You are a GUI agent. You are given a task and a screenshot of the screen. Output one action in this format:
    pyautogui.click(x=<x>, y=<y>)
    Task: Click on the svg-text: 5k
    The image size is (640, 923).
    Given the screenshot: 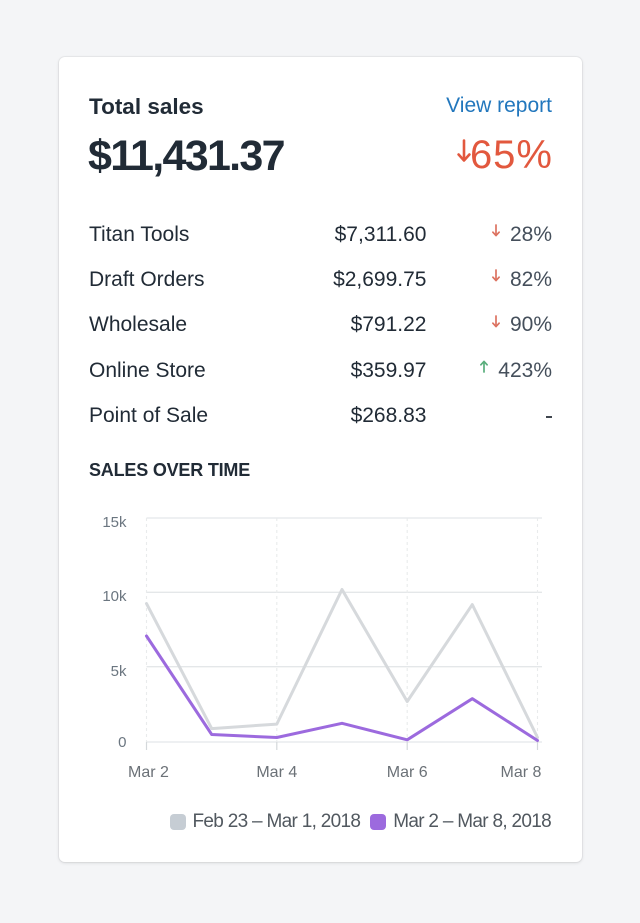 What is the action you would take?
    pyautogui.click(x=119, y=671)
    